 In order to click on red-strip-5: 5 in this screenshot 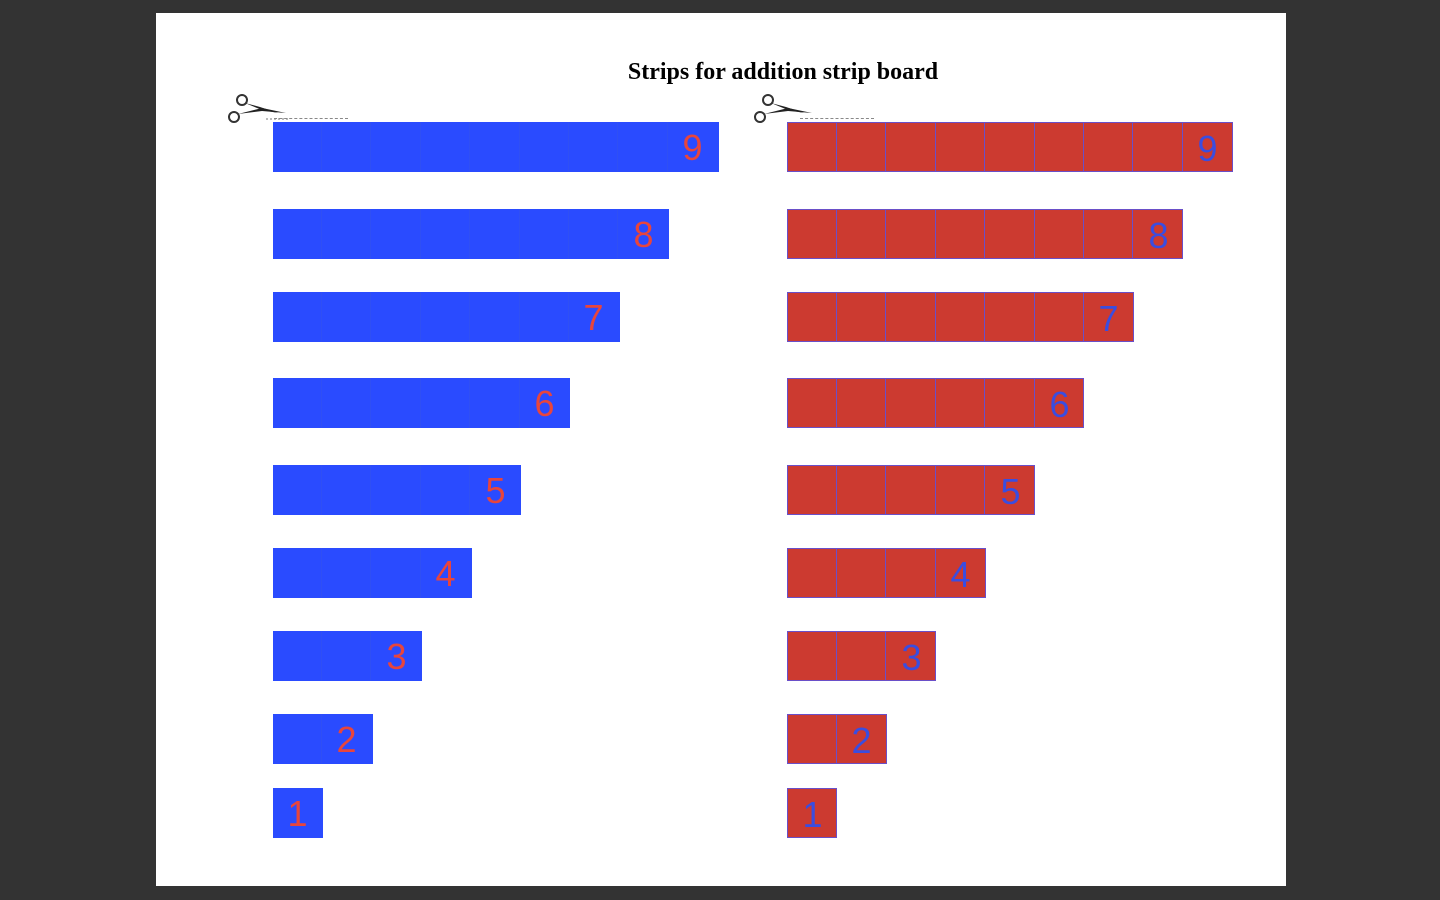, I will do `click(911, 490)`.